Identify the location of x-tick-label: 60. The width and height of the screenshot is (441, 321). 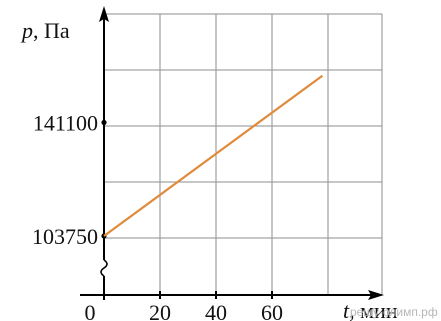
(272, 310).